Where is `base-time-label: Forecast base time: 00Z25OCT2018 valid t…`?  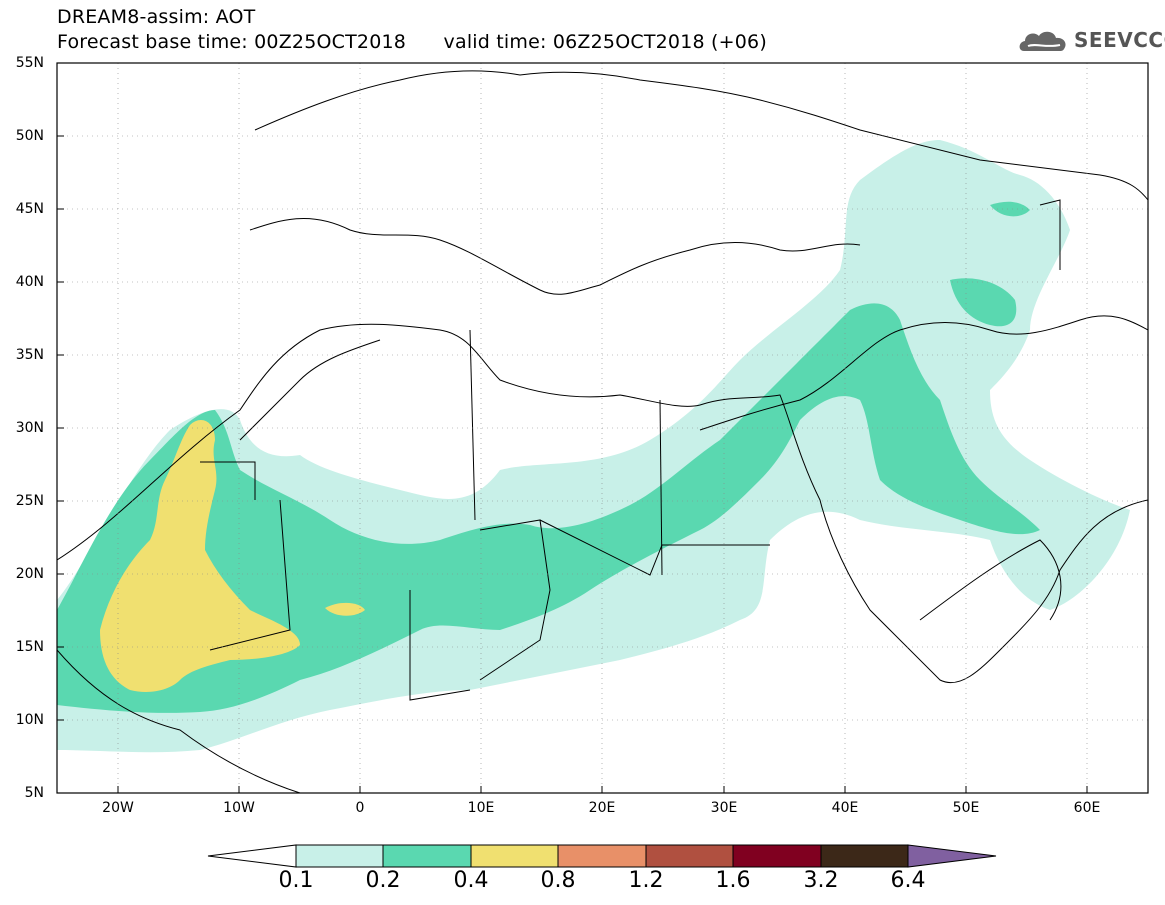
base-time-label: Forecast base time: 00Z25OCT2018 valid t… is located at coordinates (412, 42).